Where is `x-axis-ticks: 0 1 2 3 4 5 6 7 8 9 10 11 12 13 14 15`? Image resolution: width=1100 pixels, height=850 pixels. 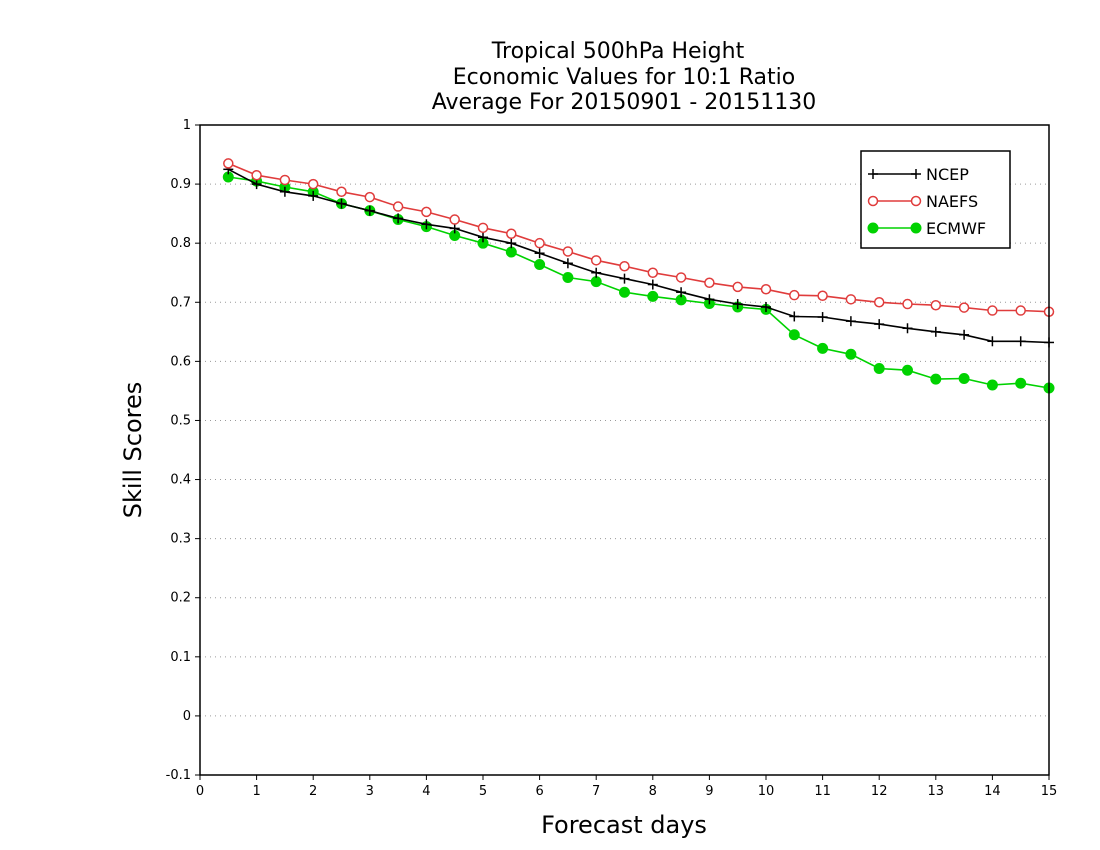
x-axis-ticks: 0 1 2 3 4 5 6 7 8 9 10 11 12 13 14 15 is located at coordinates (626, 787).